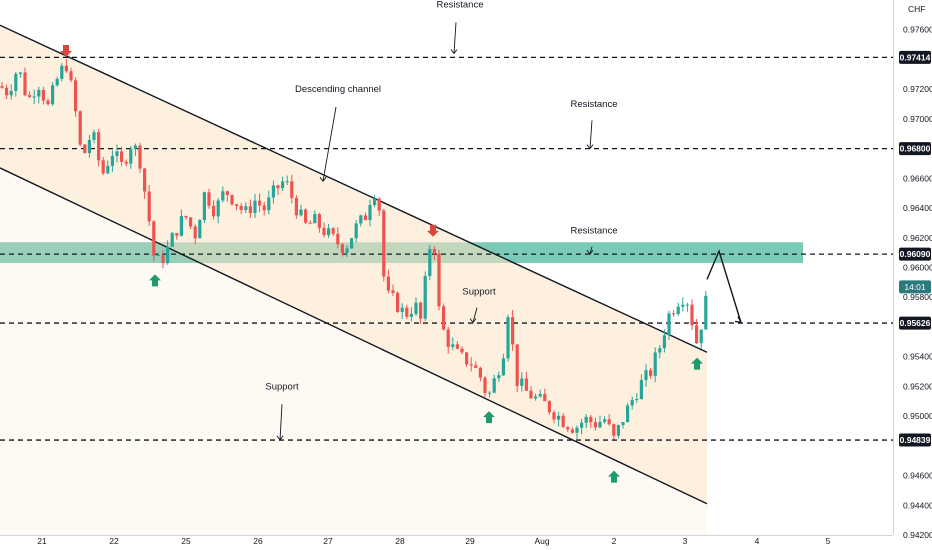  Describe the element at coordinates (186, 541) in the screenshot. I see `x-tick-2: 25` at that location.